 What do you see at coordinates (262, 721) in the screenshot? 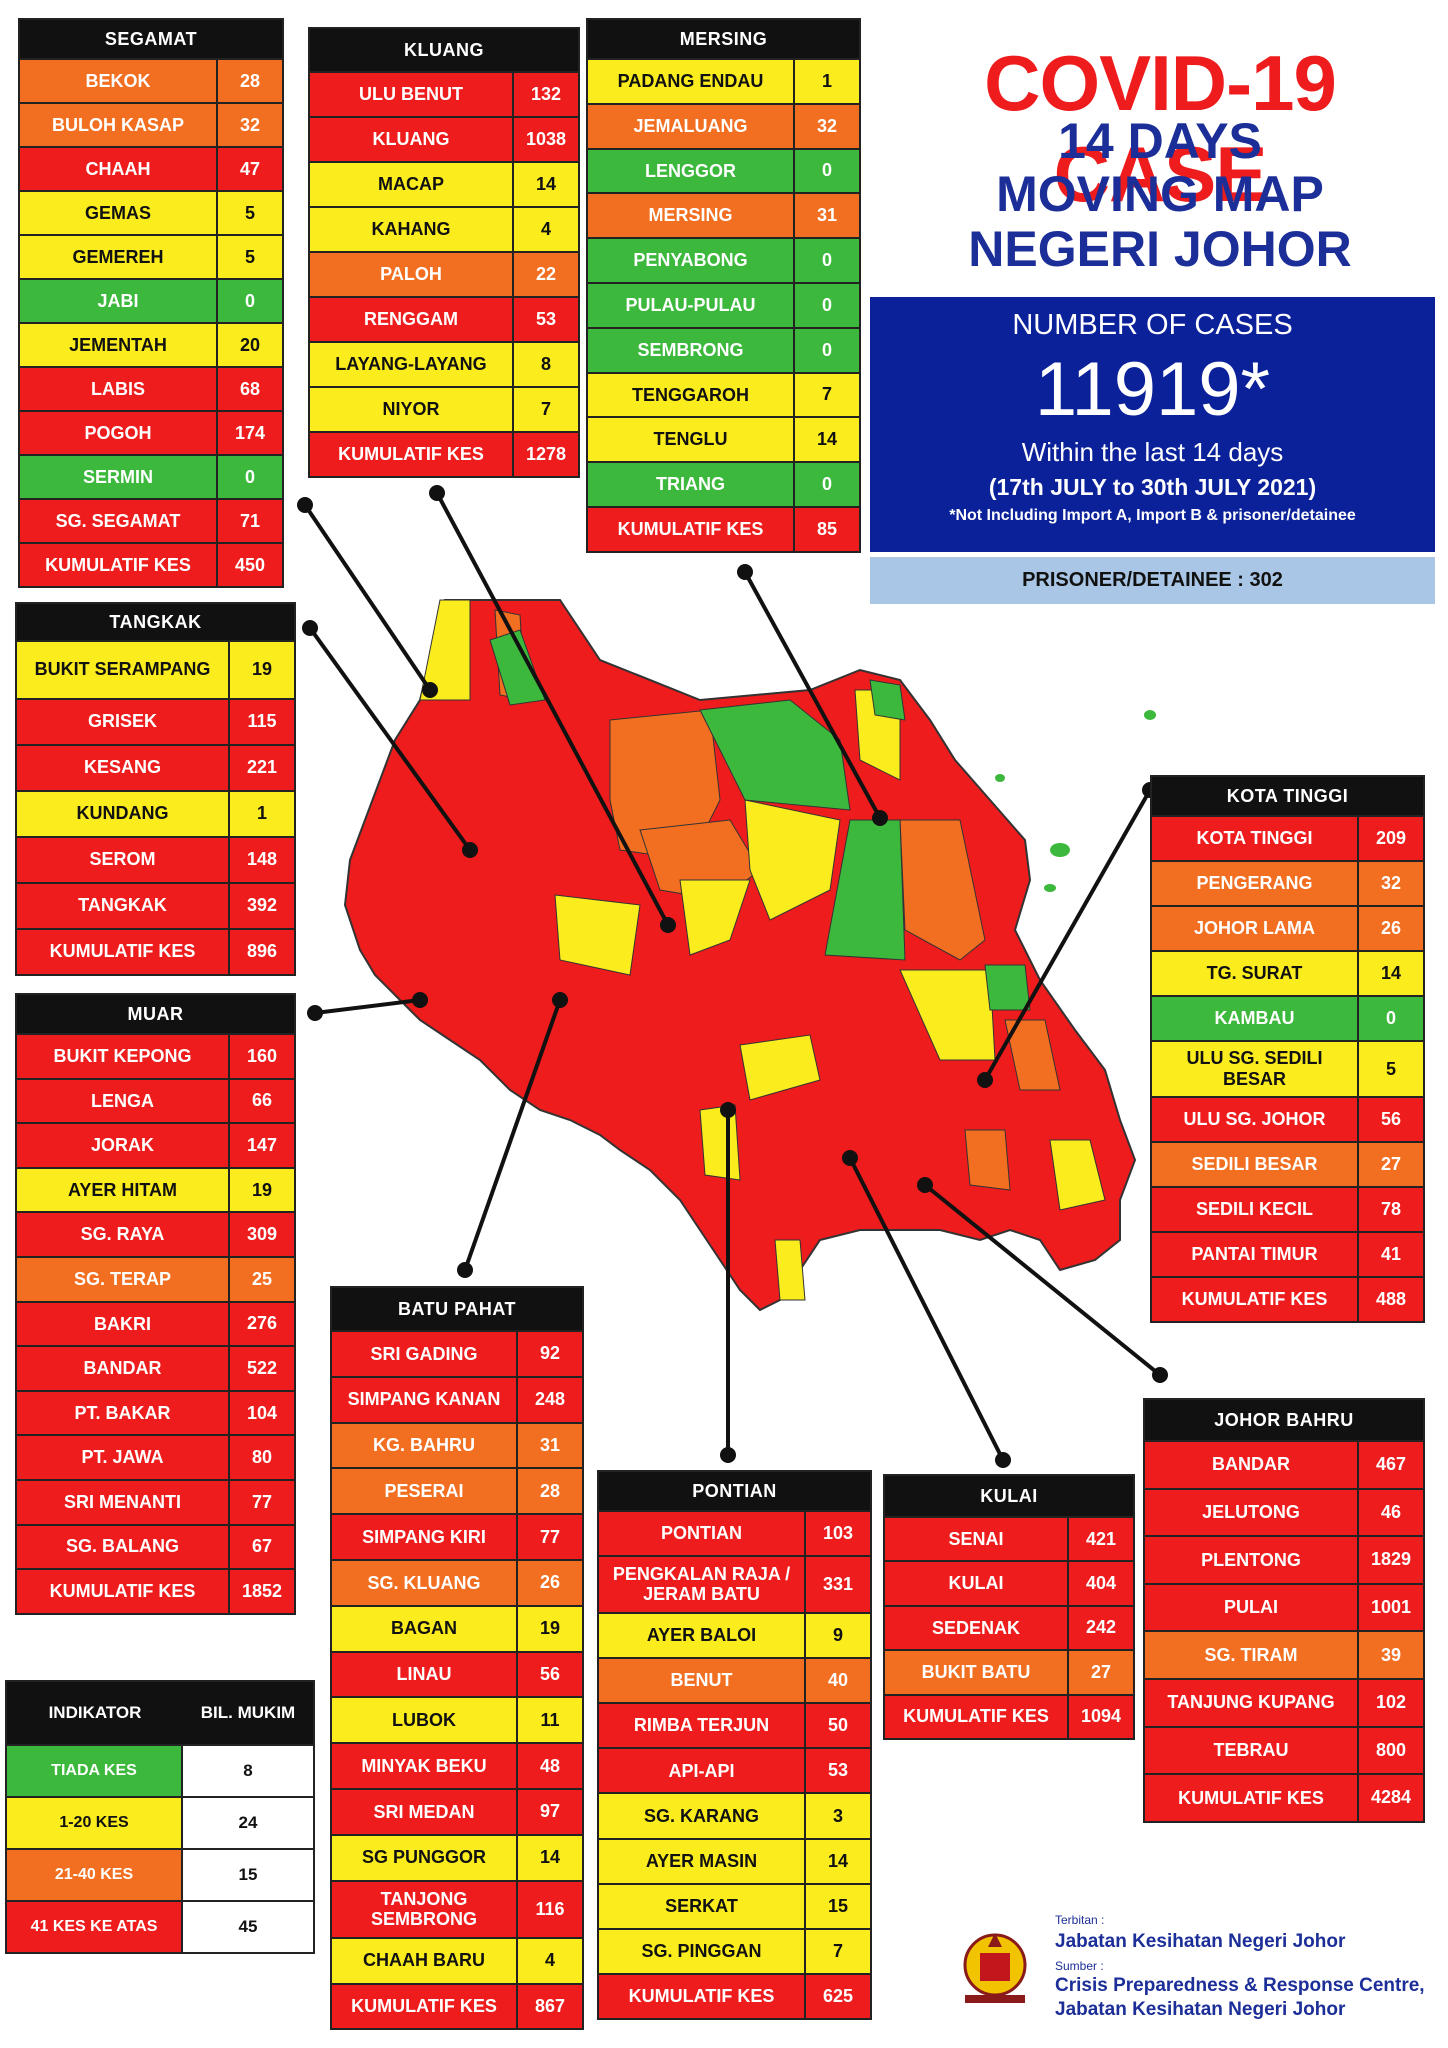
I see `case-count: 115` at bounding box center [262, 721].